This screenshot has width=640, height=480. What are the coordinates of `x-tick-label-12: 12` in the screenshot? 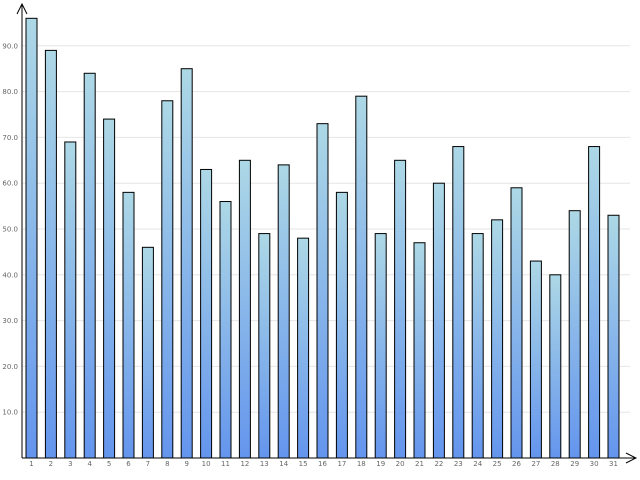 It's located at (244, 464).